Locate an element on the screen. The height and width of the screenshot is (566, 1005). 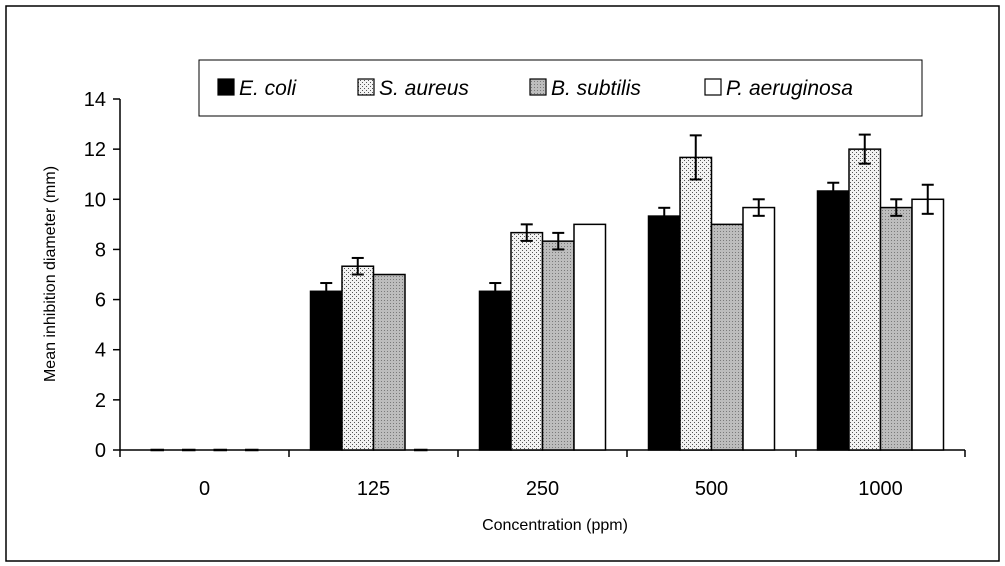
y-tick-label: 10 is located at coordinates (95, 200).